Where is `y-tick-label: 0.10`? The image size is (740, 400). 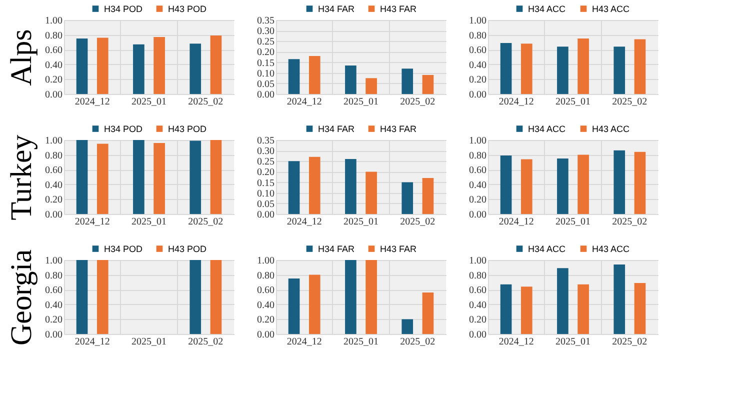 y-tick-label: 0.10 is located at coordinates (265, 194).